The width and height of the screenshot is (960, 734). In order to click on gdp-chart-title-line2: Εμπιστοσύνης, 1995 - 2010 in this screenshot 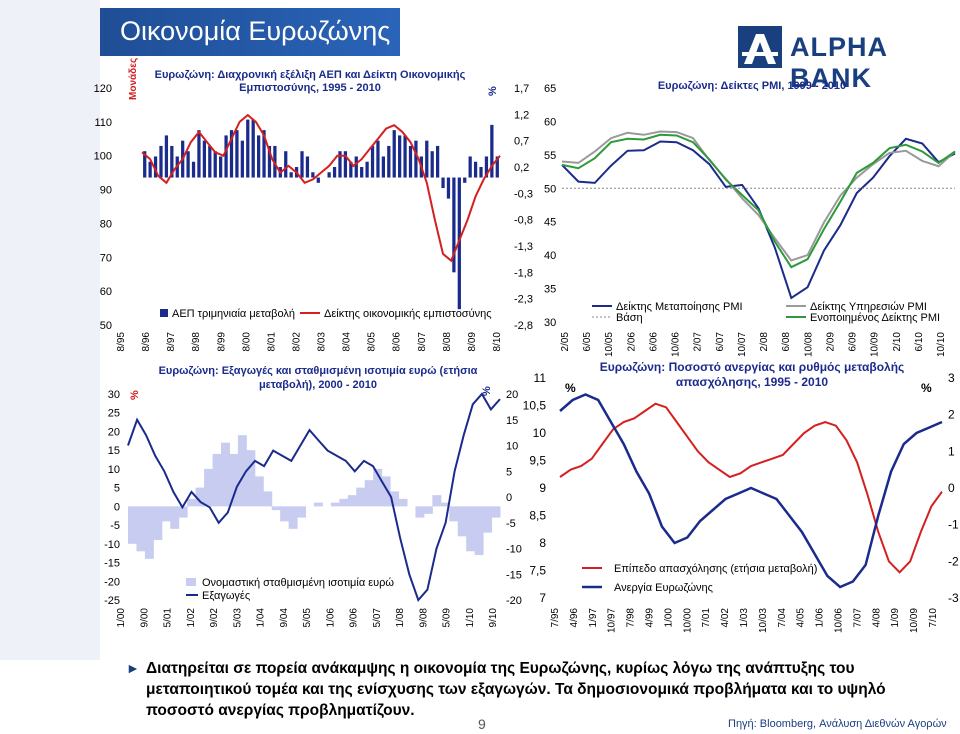, I will do `click(310, 88)`.